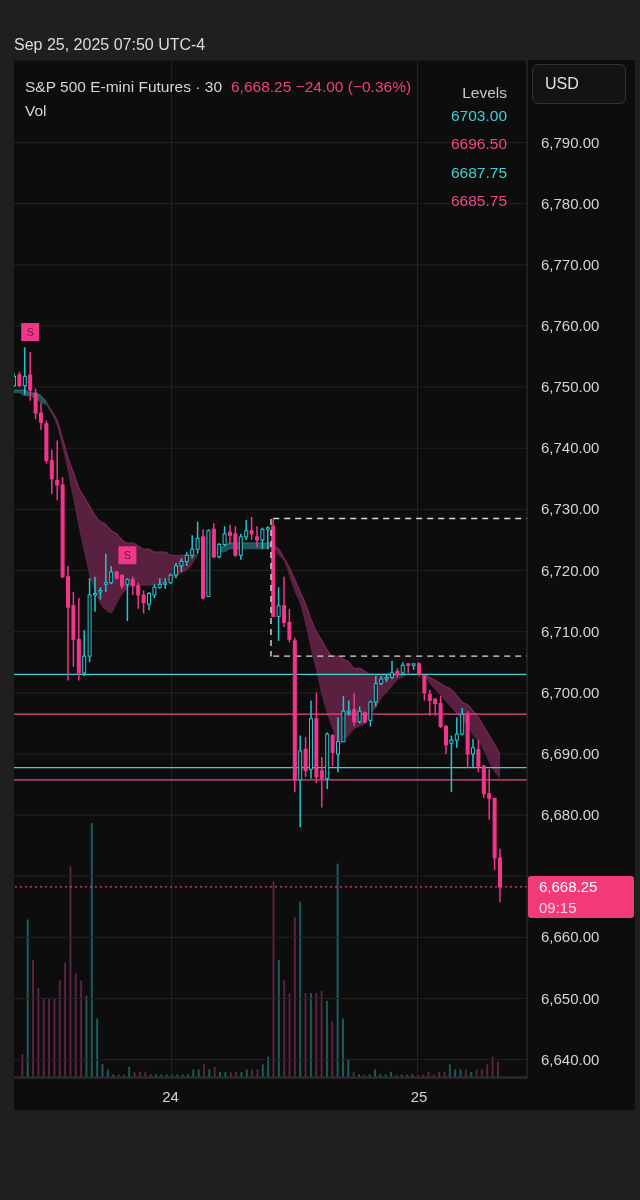  I want to click on ref-line-label: 6,668.25, so click(568, 886).